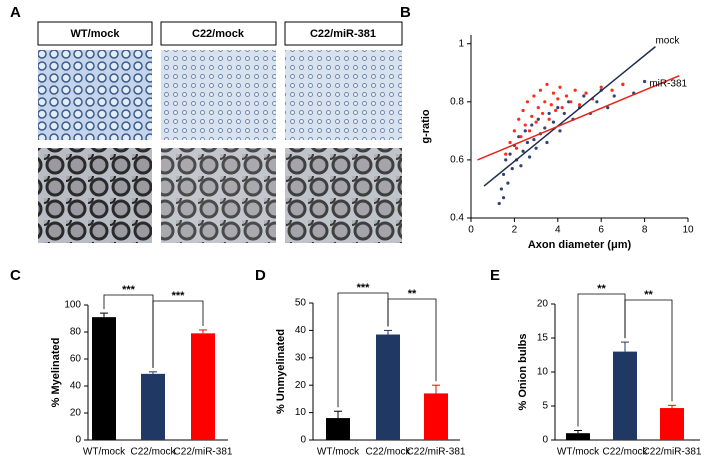 This screenshot has height=462, width=713. I want to click on y-tick-label: 10, so click(543, 372).